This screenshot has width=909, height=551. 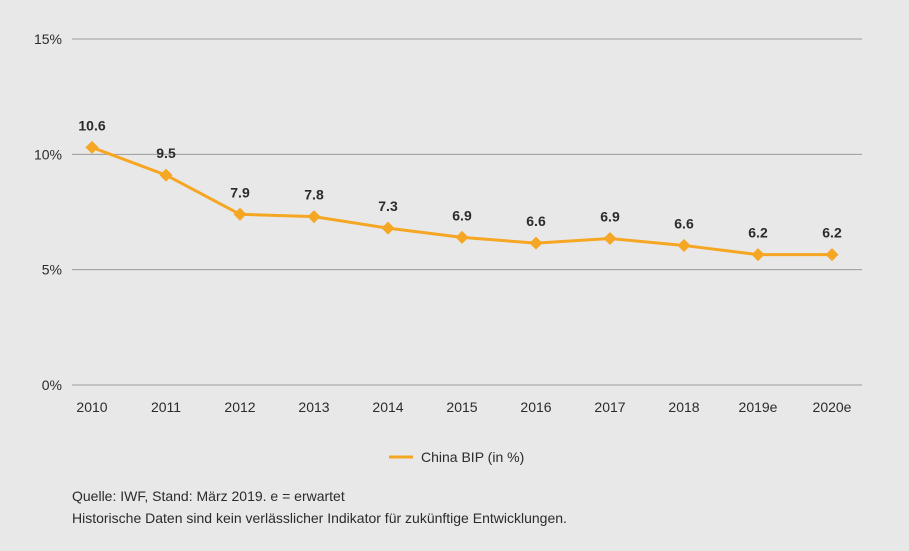 I want to click on x-tick-label: 2020e, so click(x=832, y=407).